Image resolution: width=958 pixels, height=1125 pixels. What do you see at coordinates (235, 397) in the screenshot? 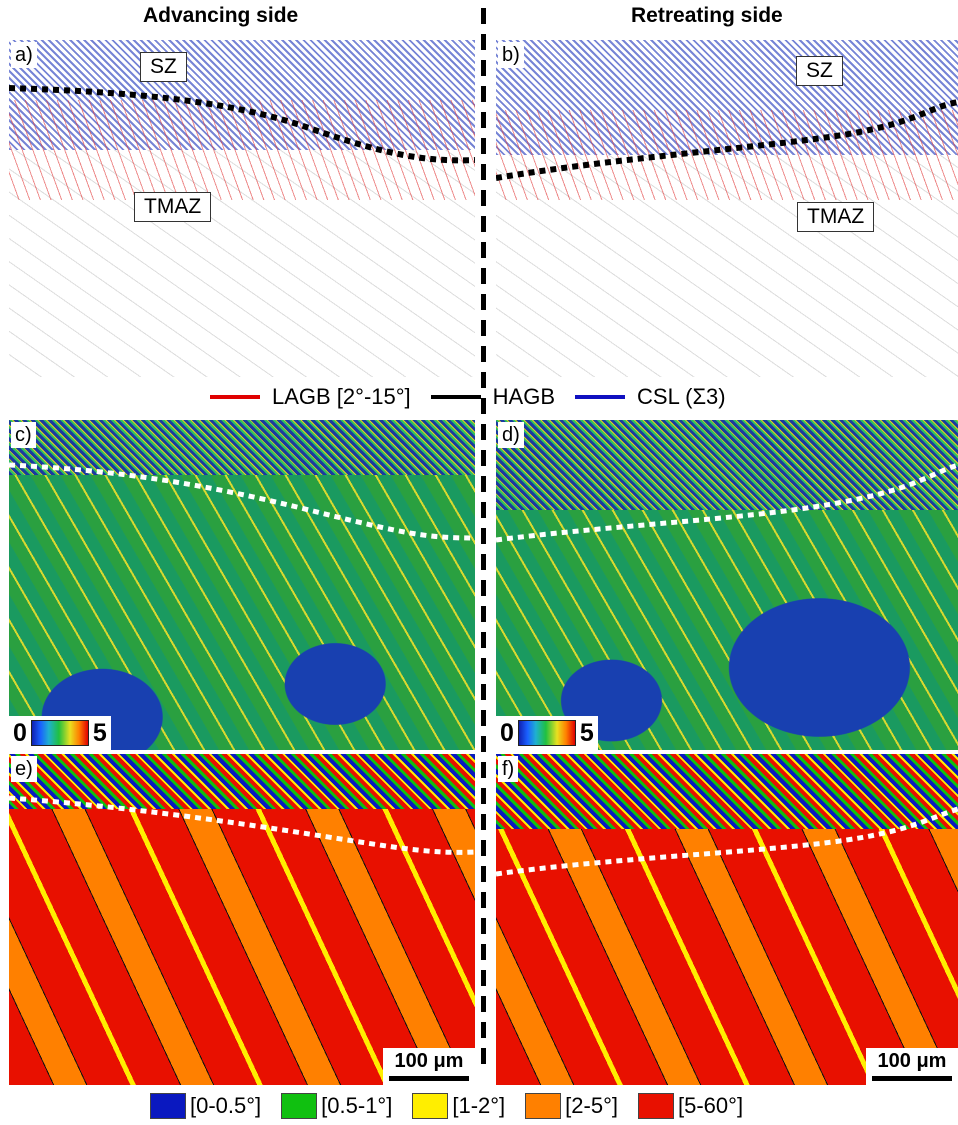
I see `lagb-line-swatch` at bounding box center [235, 397].